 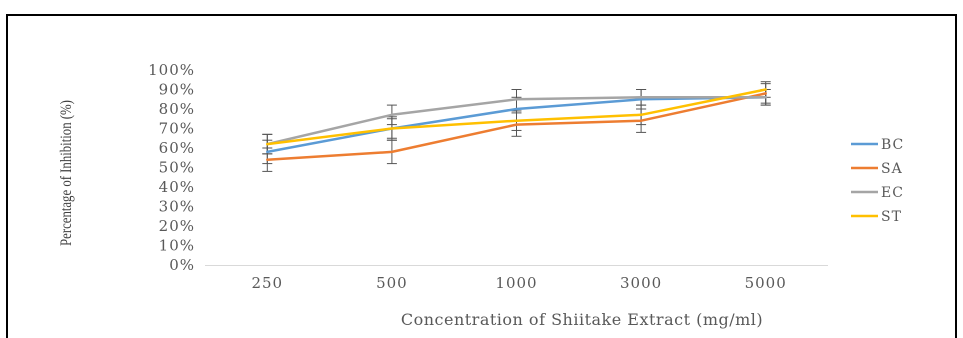 What do you see at coordinates (892, 193) in the screenshot?
I see `legend-label-ec: EC` at bounding box center [892, 193].